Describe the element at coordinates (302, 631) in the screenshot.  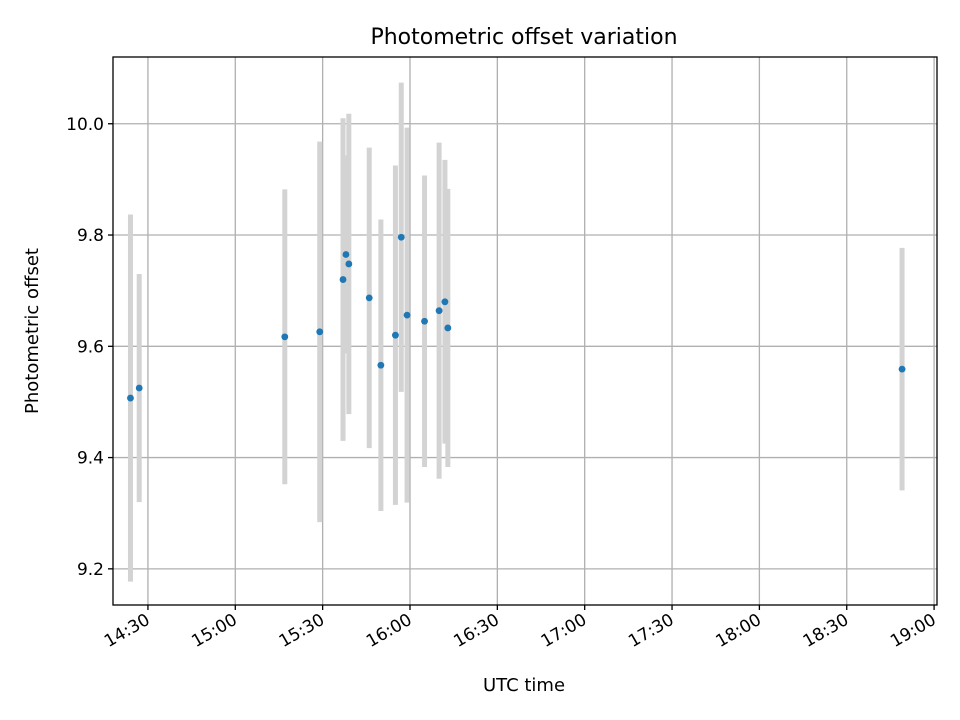
I see `x-tick-label: 15:30` at that location.